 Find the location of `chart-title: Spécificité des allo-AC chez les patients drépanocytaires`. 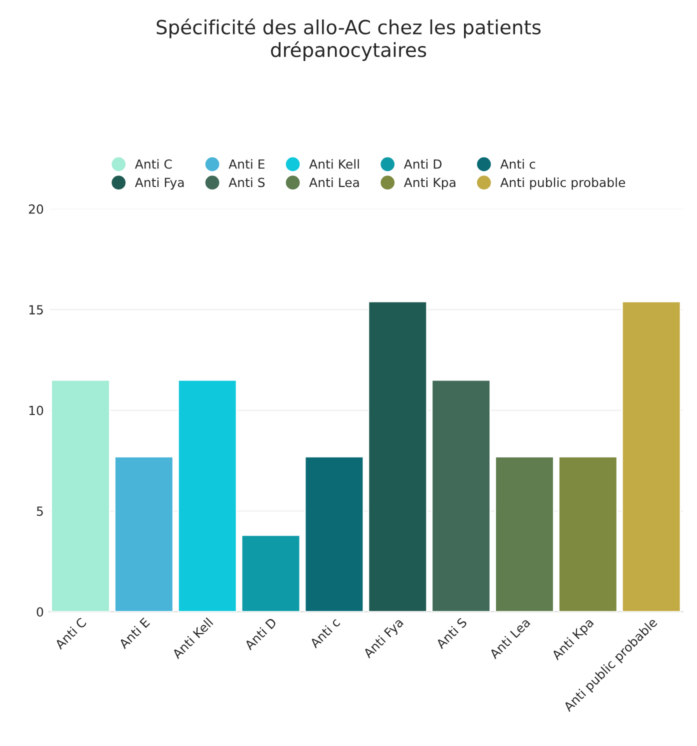

chart-title: Spécificité des allo-AC chez les patients drépanocytaires is located at coordinates (348, 39).